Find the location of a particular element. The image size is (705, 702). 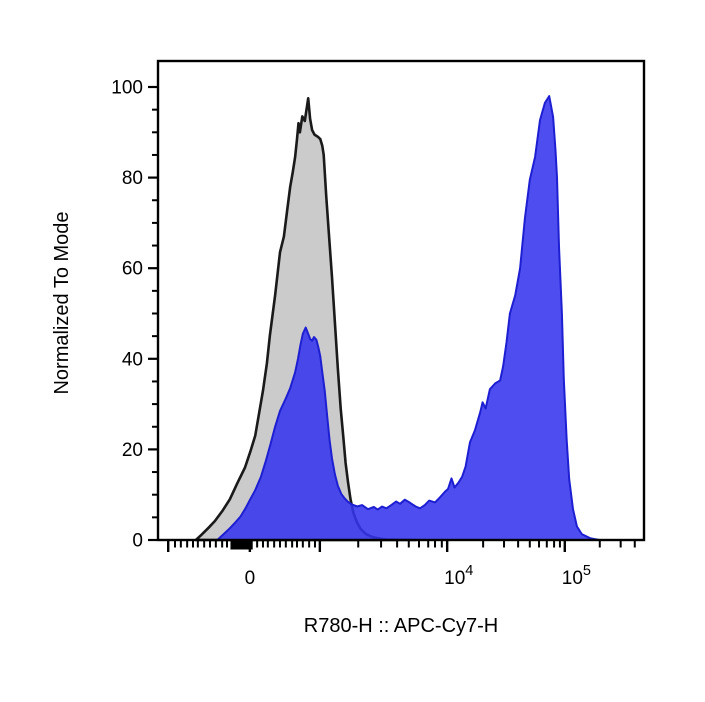

x-axis-tick-label: 10⁴ is located at coordinates (458, 576).